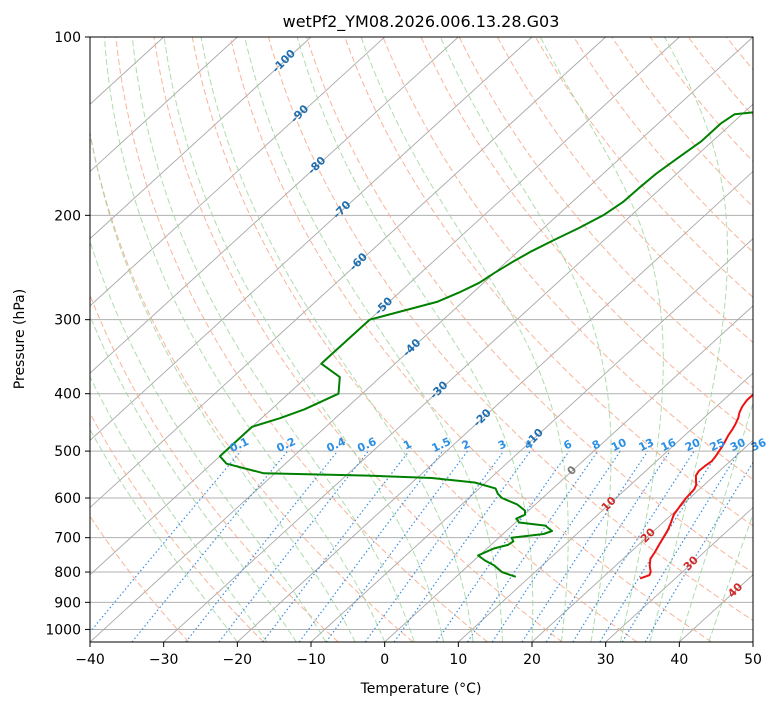 The image size is (775, 708). I want to click on y-tick-label: 700, so click(67, 539).